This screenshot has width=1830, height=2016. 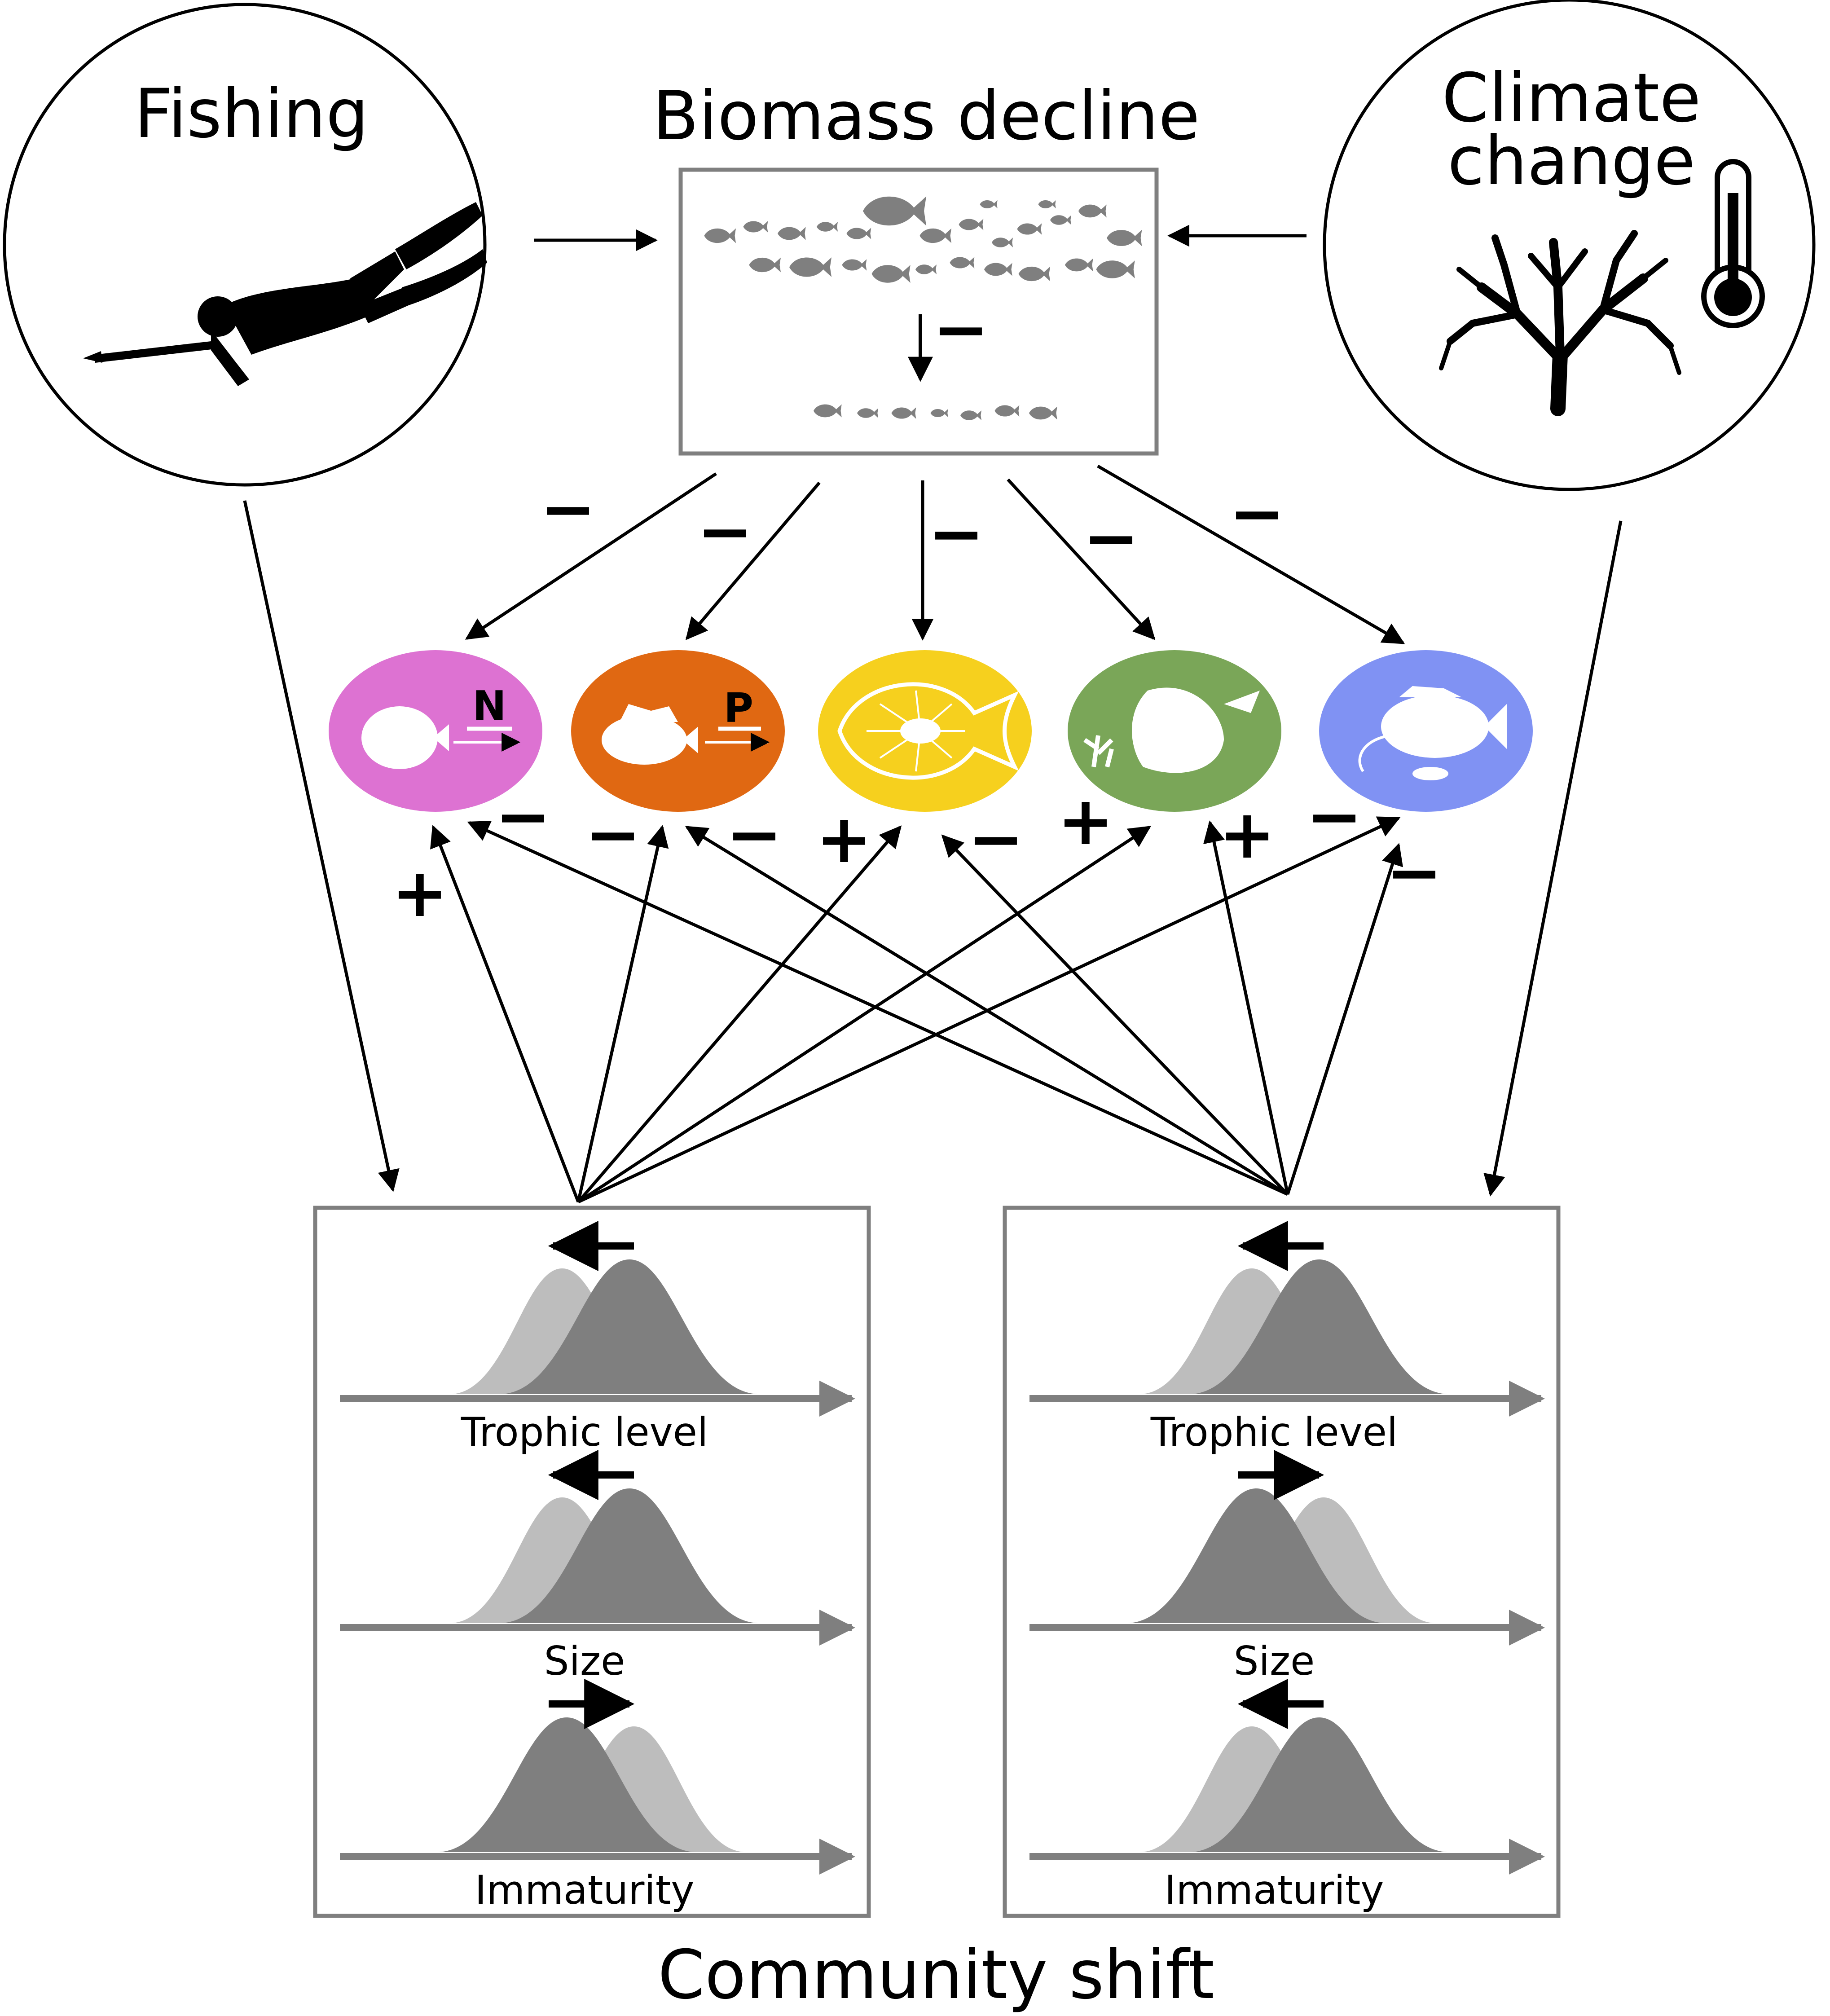 What do you see at coordinates (1111, 538) in the screenshot?
I see `sign-biomass-herbivory: −` at bounding box center [1111, 538].